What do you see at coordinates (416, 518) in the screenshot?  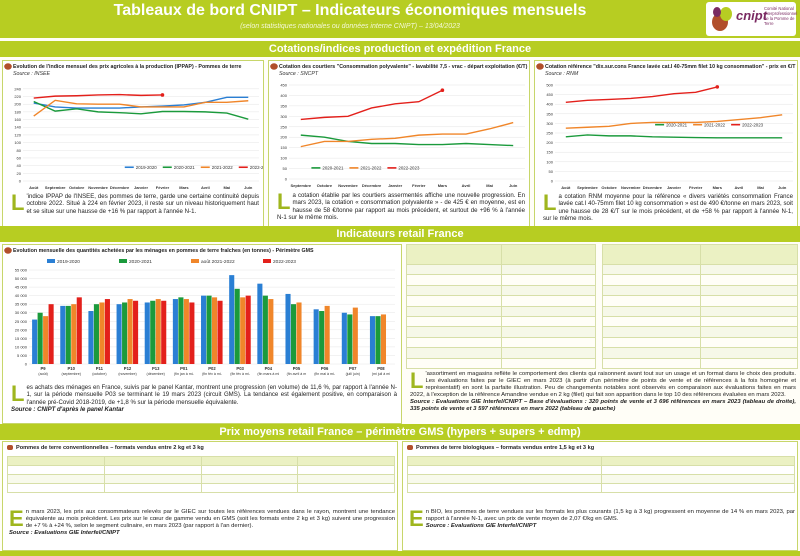 I see `drop-cap: E` at bounding box center [416, 518].